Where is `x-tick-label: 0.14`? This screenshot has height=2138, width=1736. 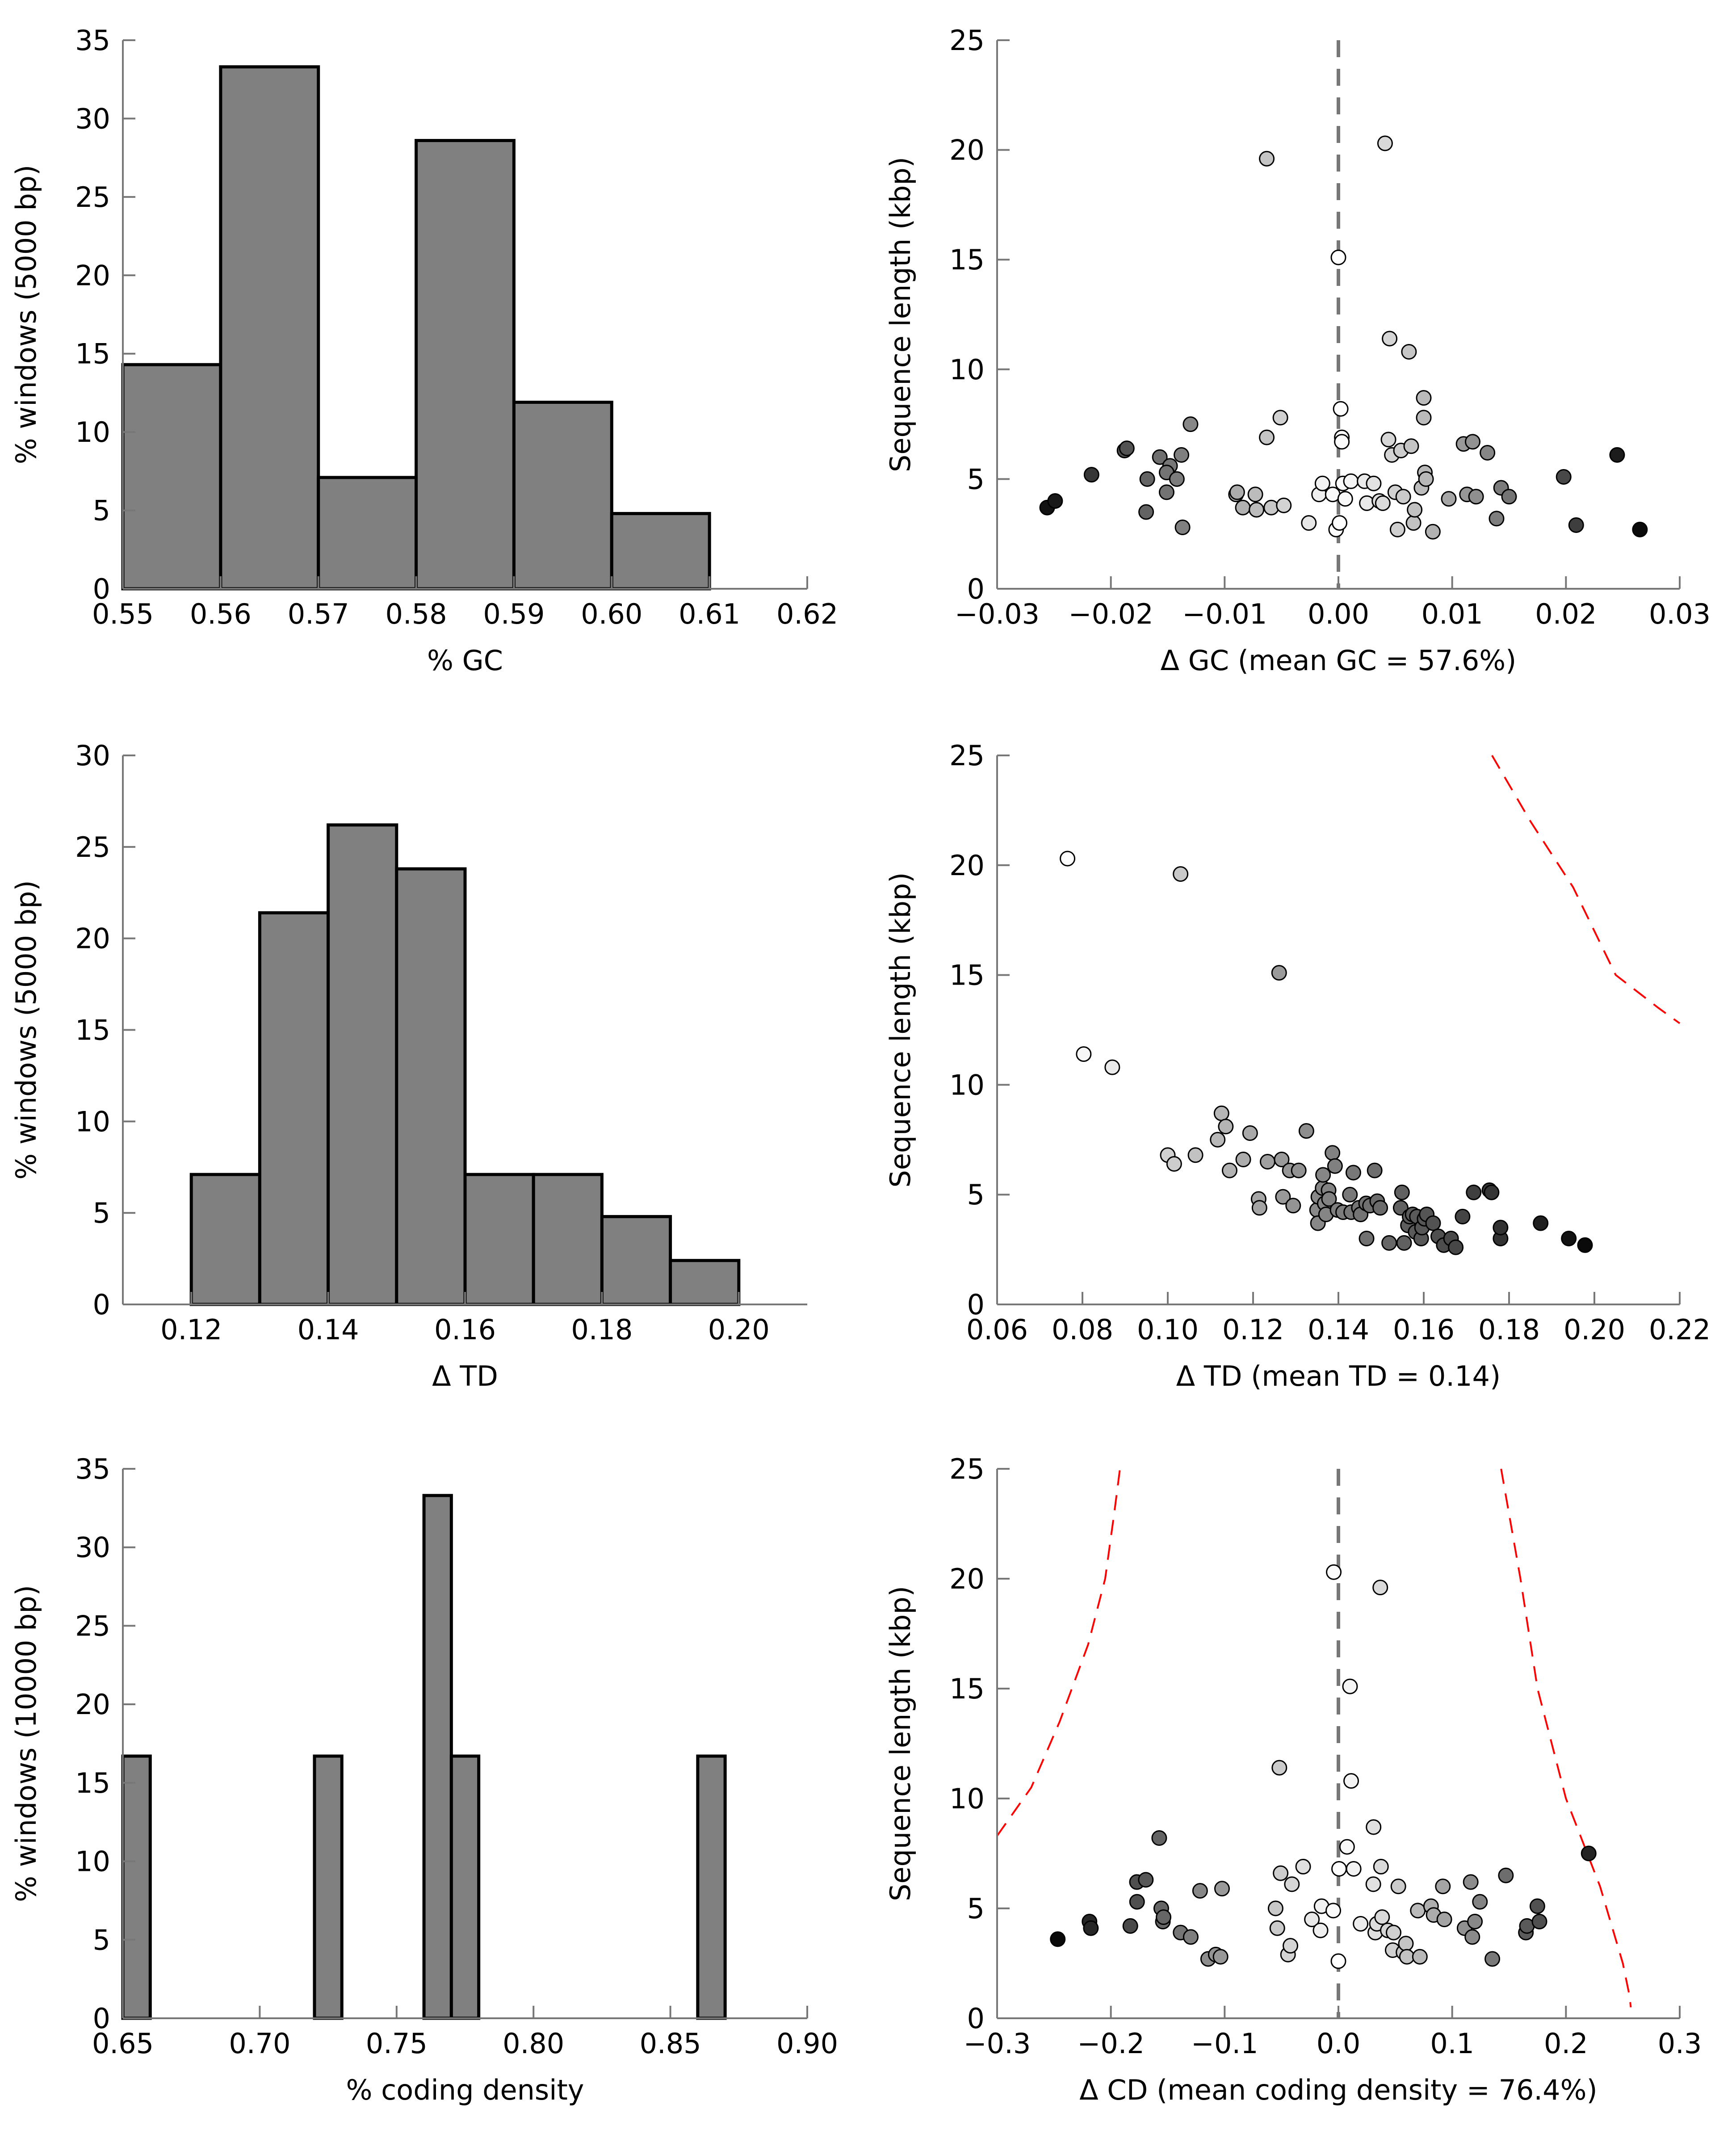
x-tick-label: 0.14 is located at coordinates (328, 1330).